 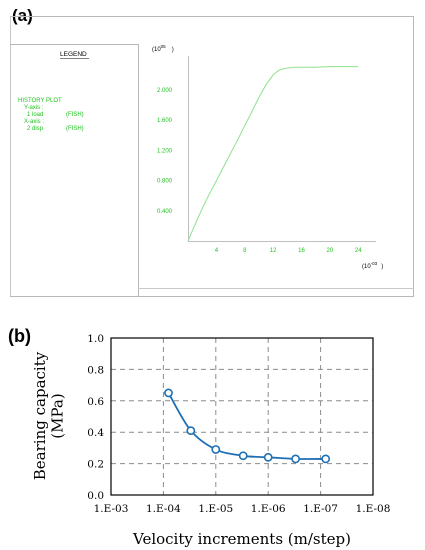 What do you see at coordinates (165, 121) in the screenshot?
I see `fish-y-tick-label: 1.600` at bounding box center [165, 121].